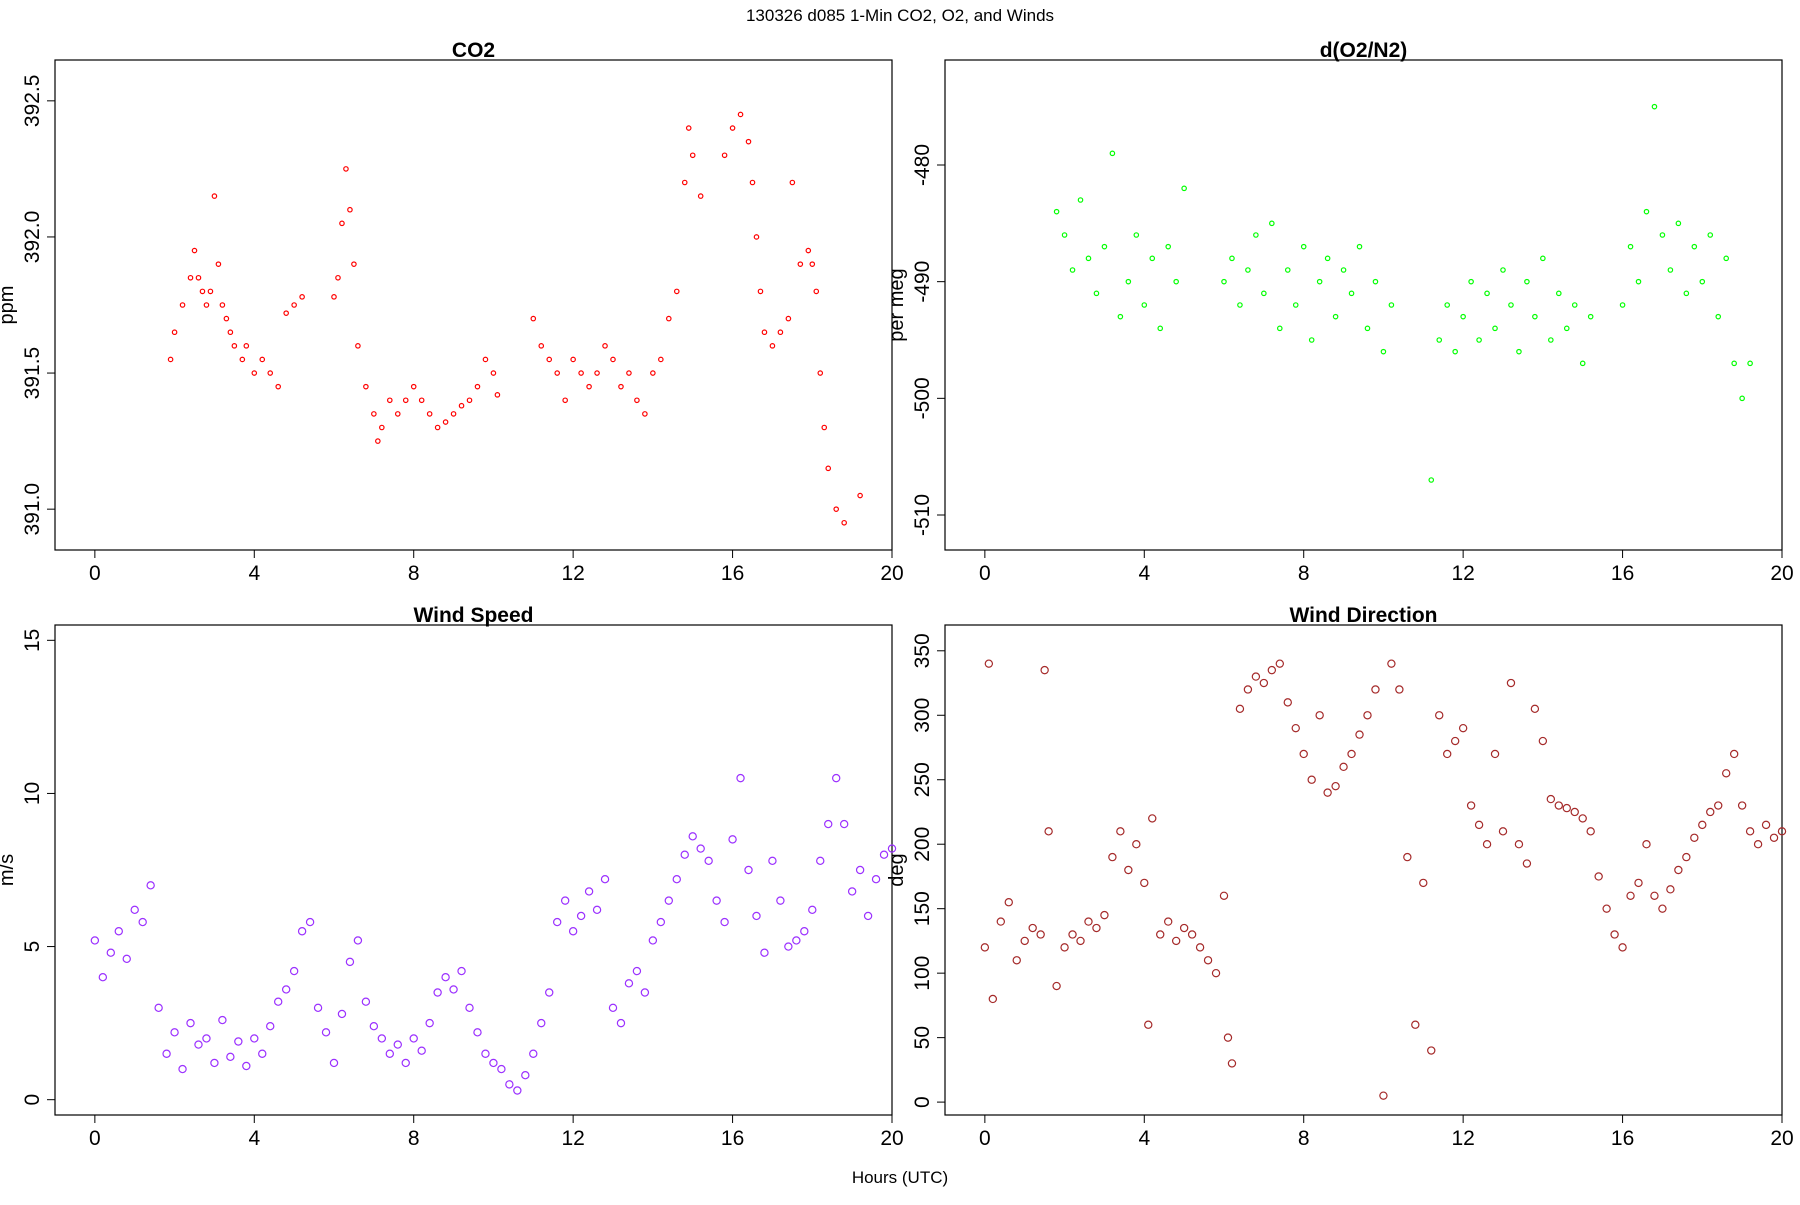 The image size is (1800, 1205). I want to click on y-tick-label: -500, so click(922, 398).